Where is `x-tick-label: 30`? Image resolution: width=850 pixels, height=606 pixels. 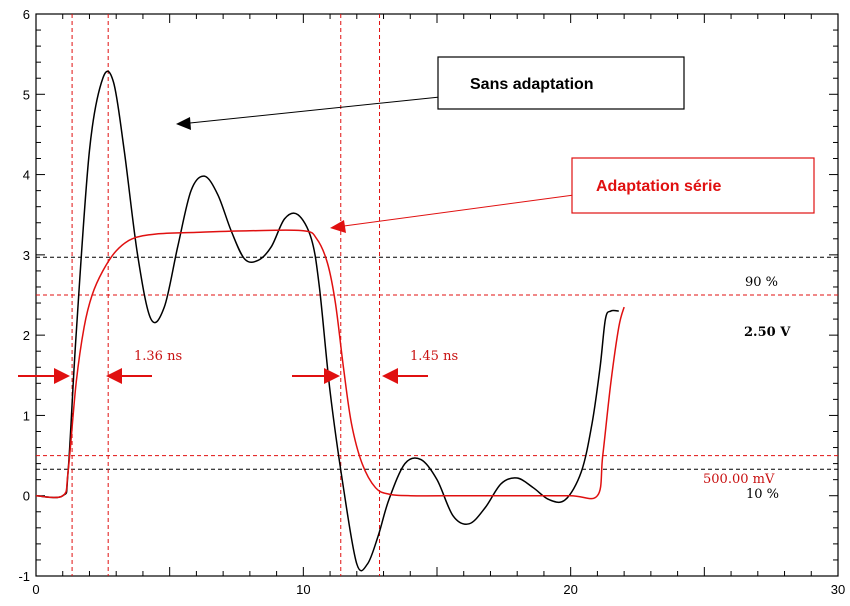 x-tick-label: 30 is located at coordinates (838, 589).